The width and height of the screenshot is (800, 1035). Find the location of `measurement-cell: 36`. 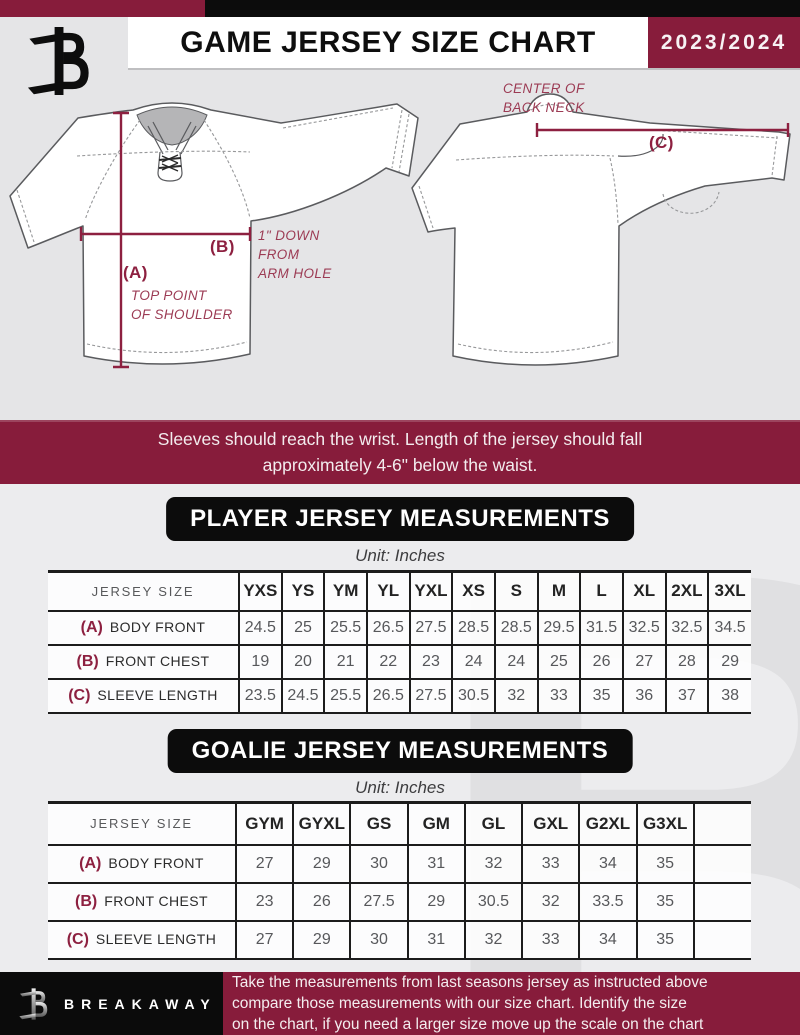

measurement-cell: 36 is located at coordinates (643, 695).